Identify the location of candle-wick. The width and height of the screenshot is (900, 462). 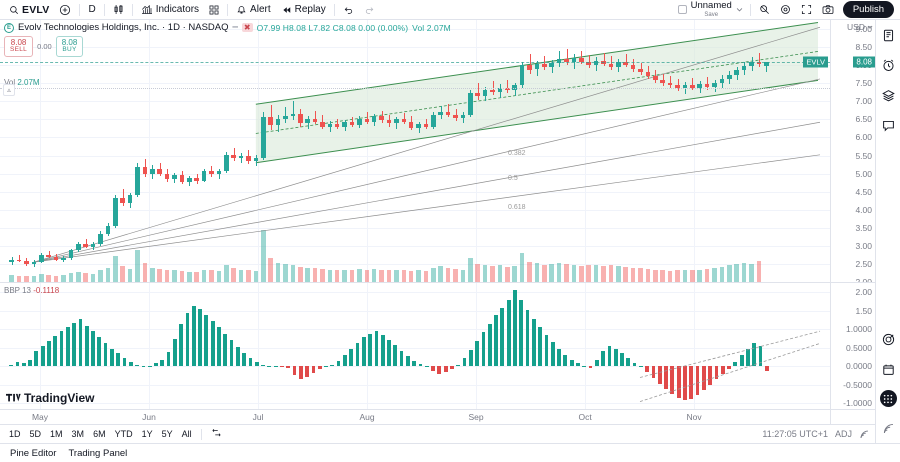
(767, 67).